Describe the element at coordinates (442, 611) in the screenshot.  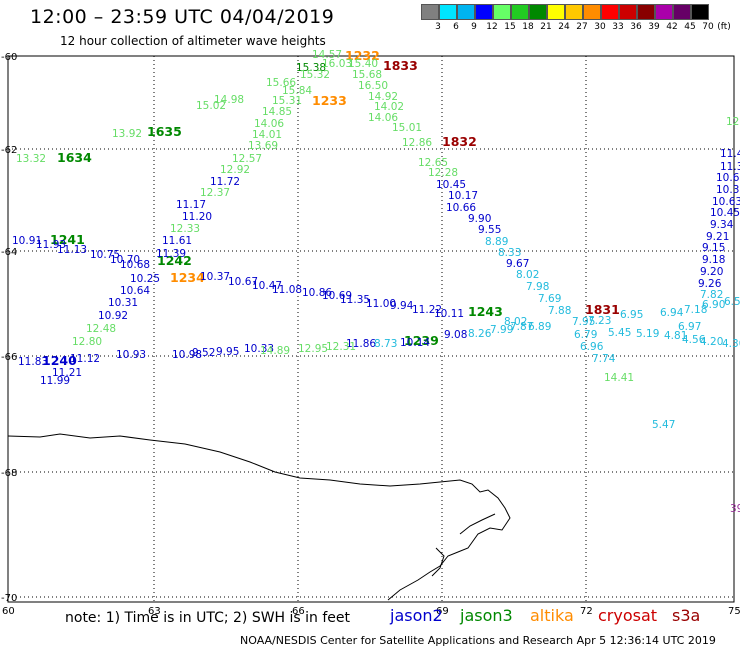
I see `lon-label: 69` at that location.